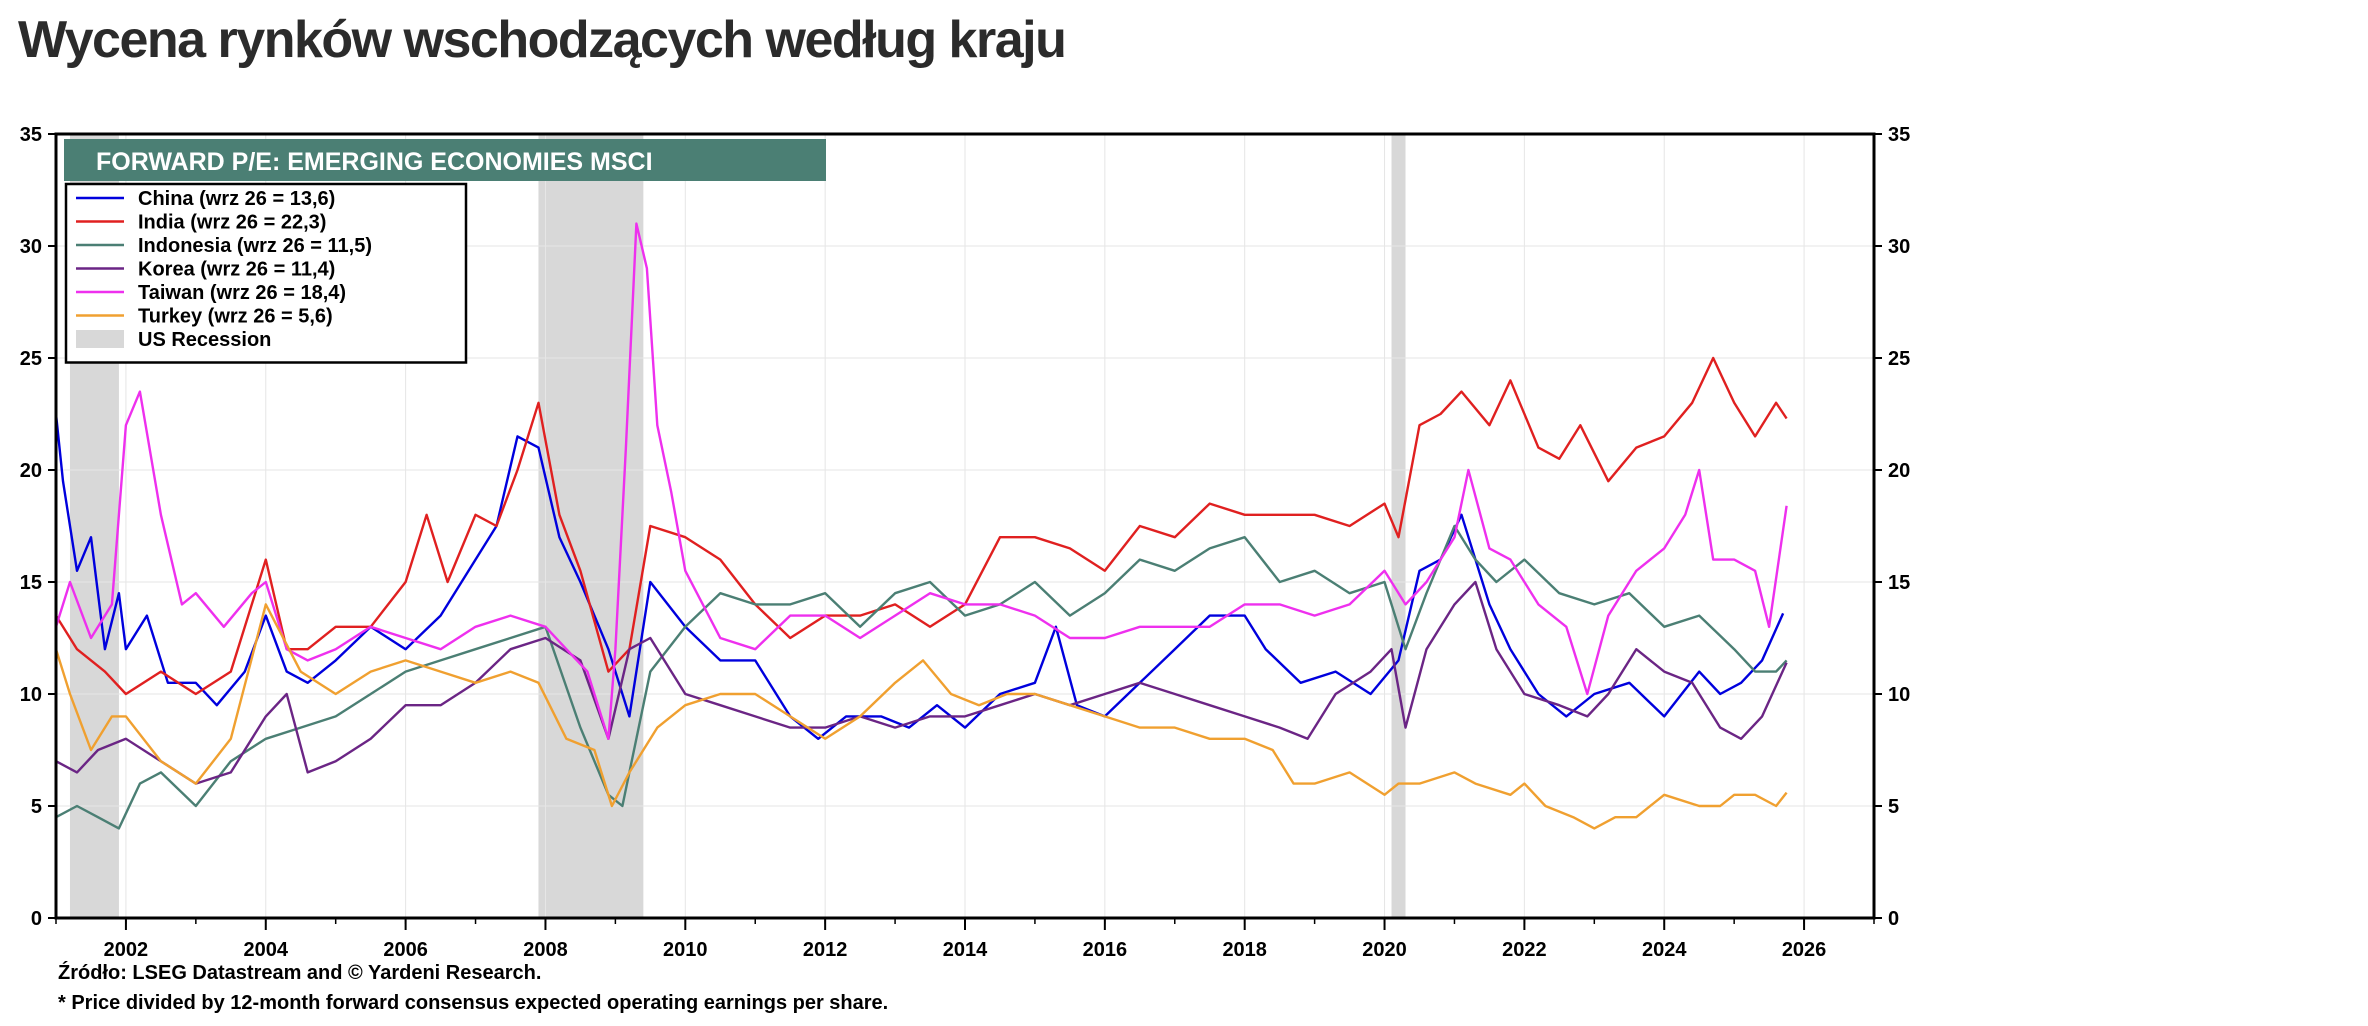  Describe the element at coordinates (31, 135) in the screenshot. I see `y-tick-label-left-35: 35` at that location.